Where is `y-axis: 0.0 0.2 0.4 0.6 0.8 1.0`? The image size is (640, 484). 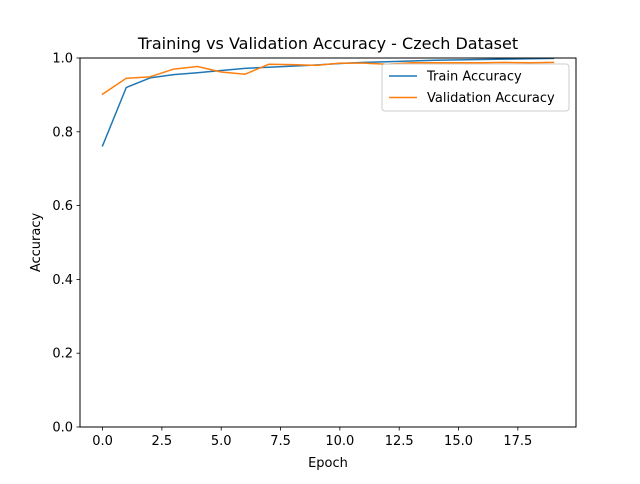
y-axis: 0.0 0.2 0.4 0.6 0.8 1.0 is located at coordinates (66, 244).